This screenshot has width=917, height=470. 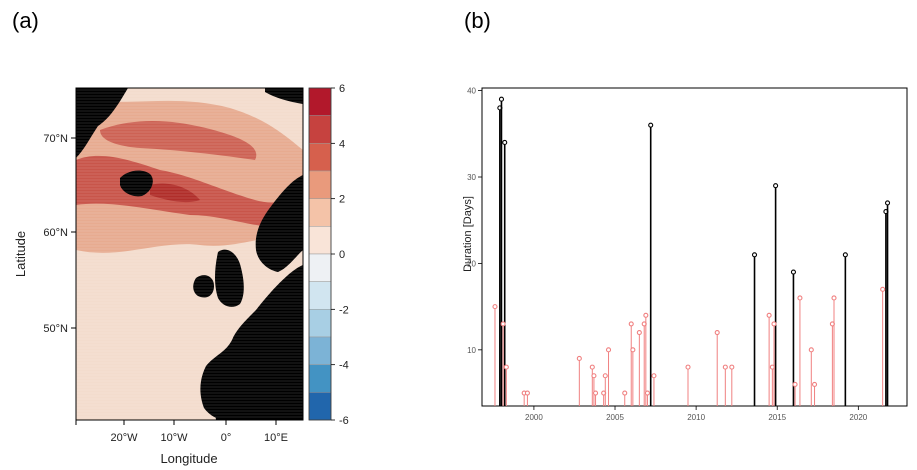 What do you see at coordinates (229, 278) in the screenshot?
I see `britain-land` at bounding box center [229, 278].